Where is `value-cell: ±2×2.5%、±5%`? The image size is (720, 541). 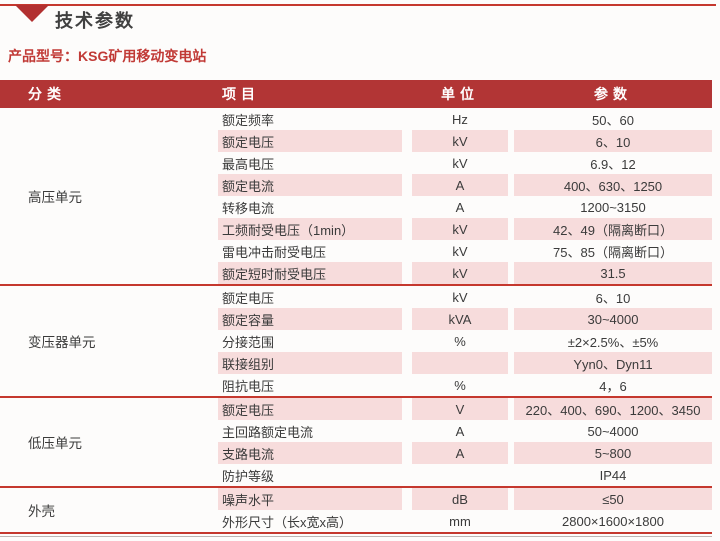
value-cell: ±2×2.5%、±5% is located at coordinates (613, 342).